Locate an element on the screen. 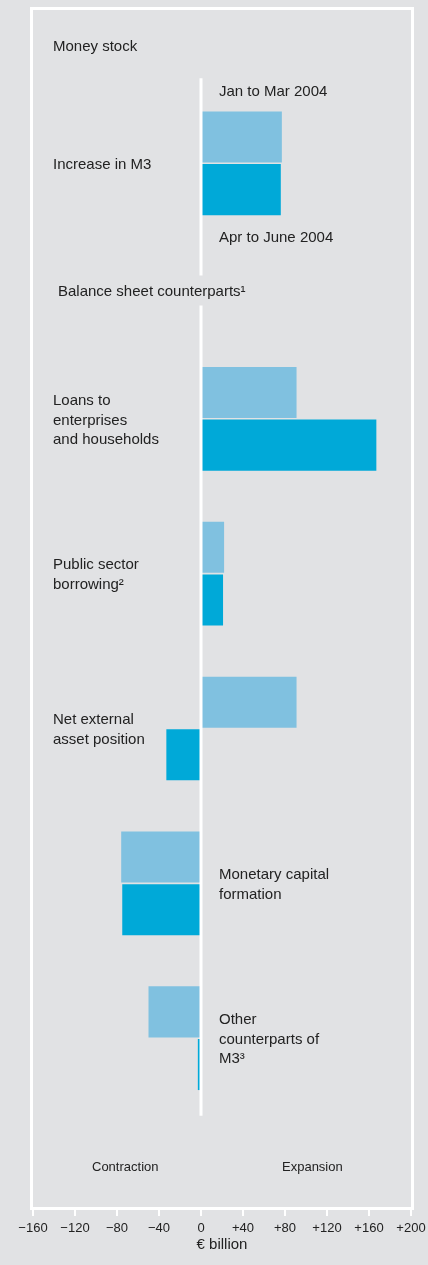  annotation: Contraction is located at coordinates (125, 1166).